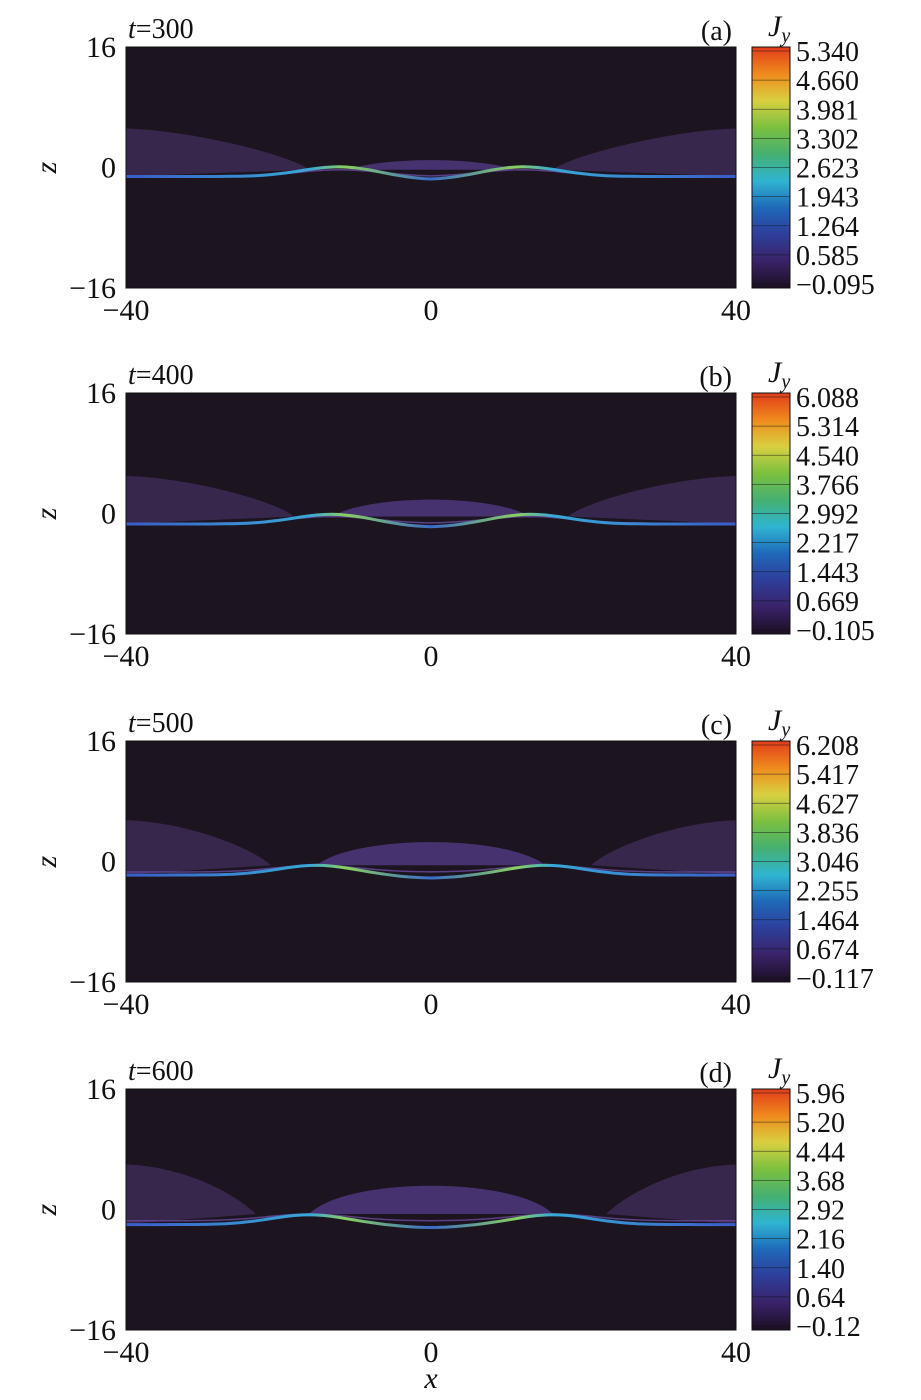 The height and width of the screenshot is (1400, 921). What do you see at coordinates (716, 31) in the screenshot?
I see `panel-label: (a)` at bounding box center [716, 31].